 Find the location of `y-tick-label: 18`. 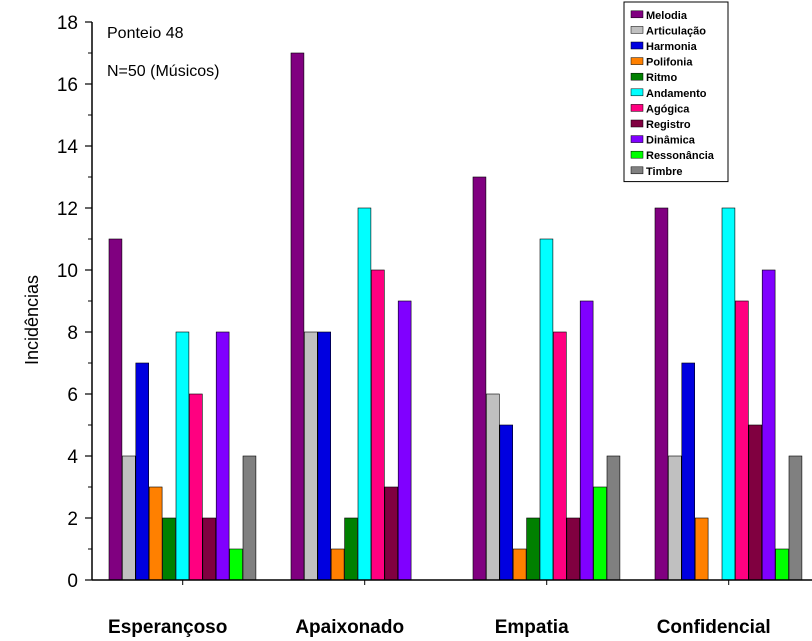

y-tick-label: 18 is located at coordinates (67, 23).